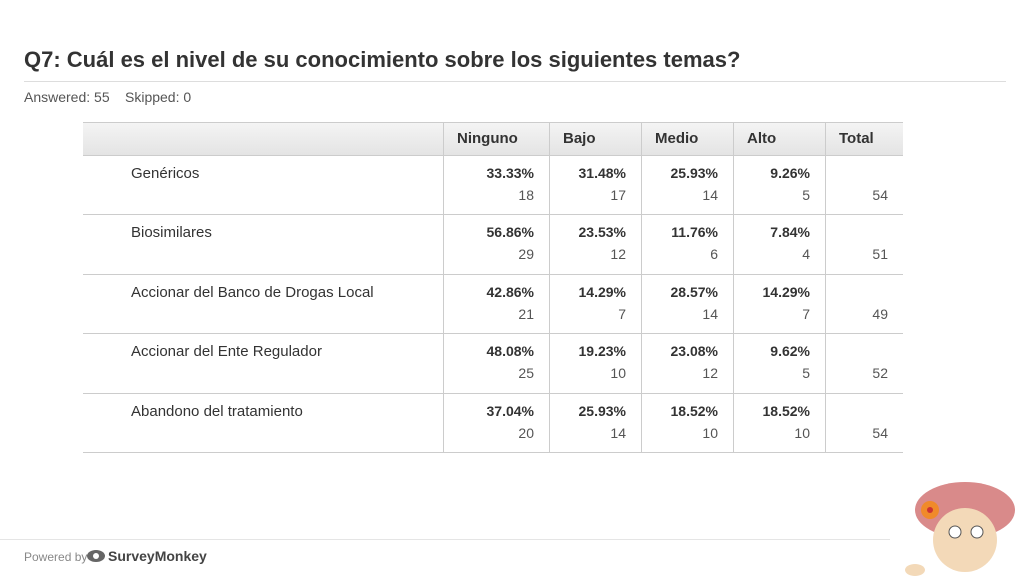 The image size is (1024, 576). Describe the element at coordinates (217, 411) in the screenshot. I see `row-label: Abandono del tratamiento` at that location.